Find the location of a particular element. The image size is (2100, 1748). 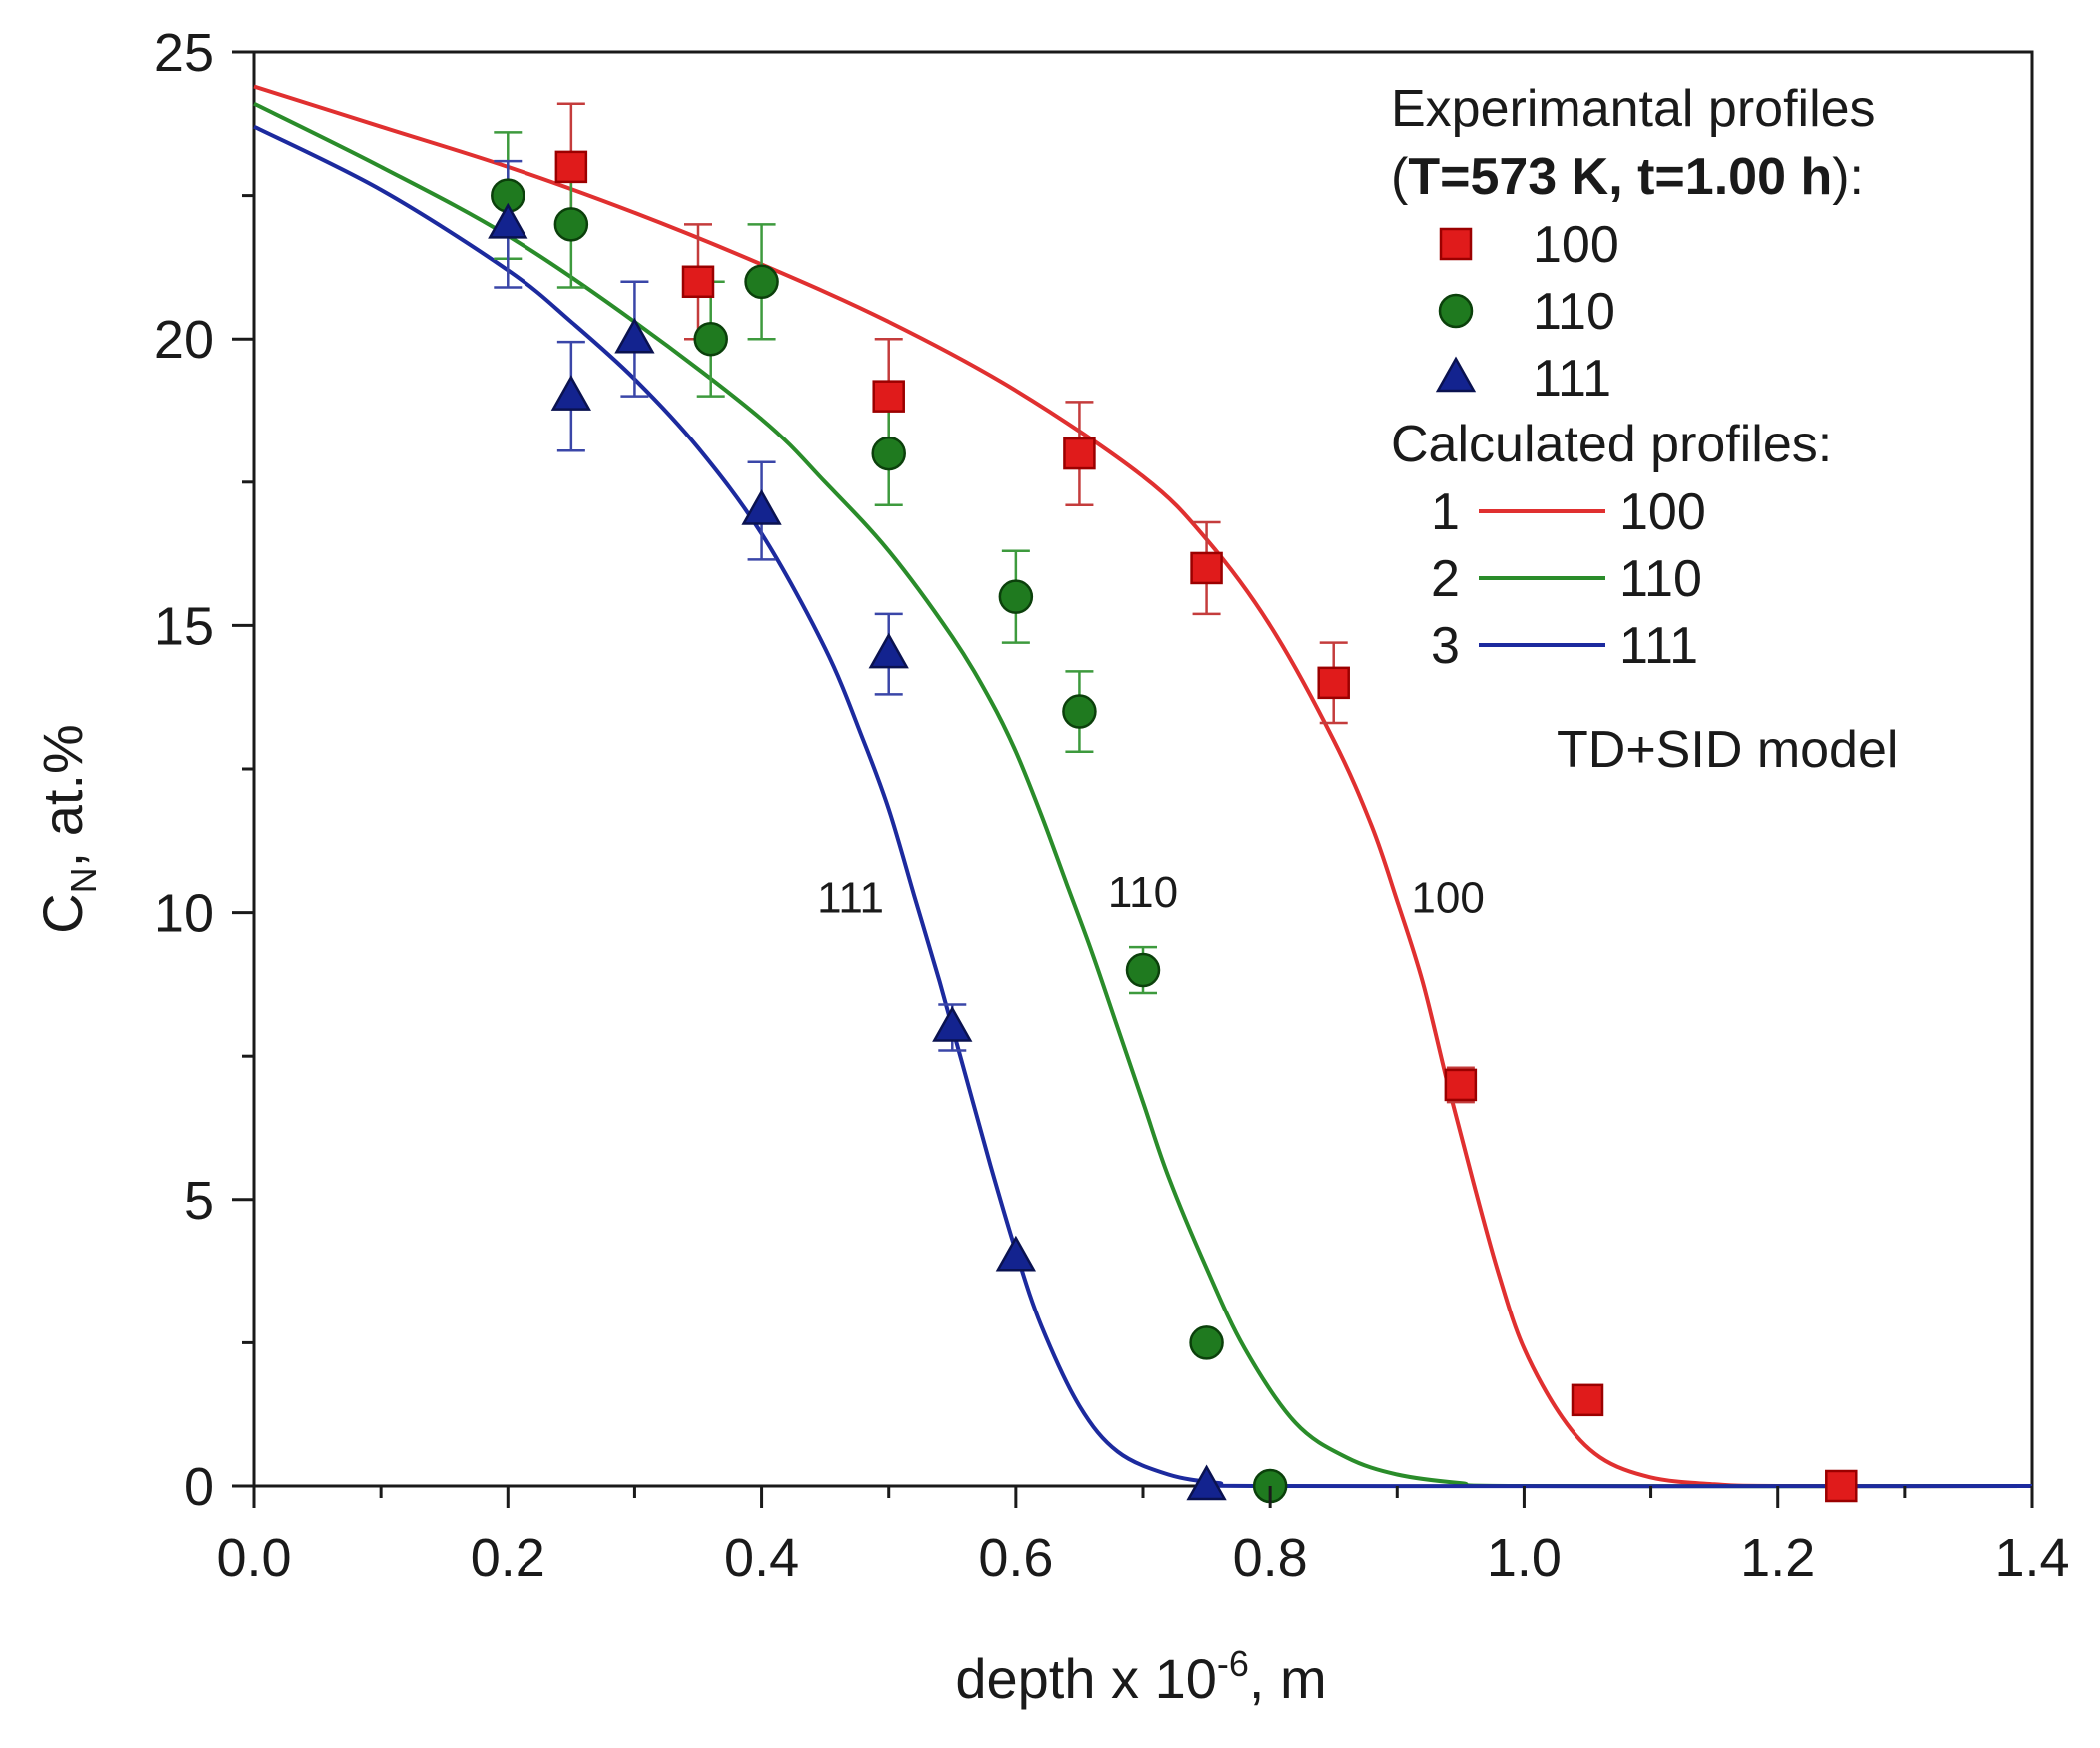

legend-calc-index-110: 2 is located at coordinates (1446, 579).